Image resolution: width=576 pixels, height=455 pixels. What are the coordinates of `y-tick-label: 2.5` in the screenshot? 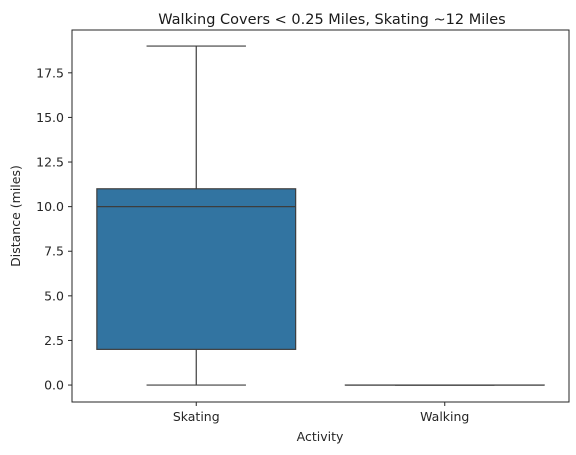 It's located at (54, 340).